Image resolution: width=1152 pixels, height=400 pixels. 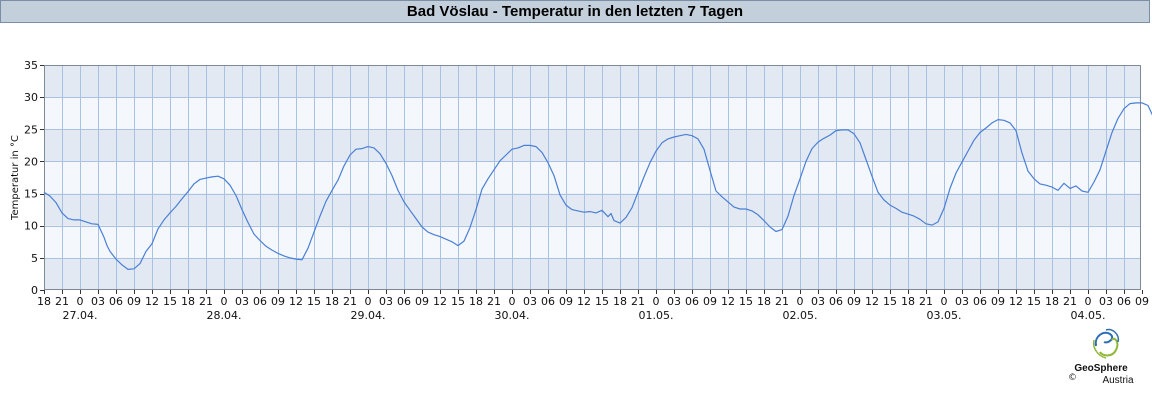 What do you see at coordinates (1072, 378) in the screenshot?
I see `logo-copyright: ©` at bounding box center [1072, 378].